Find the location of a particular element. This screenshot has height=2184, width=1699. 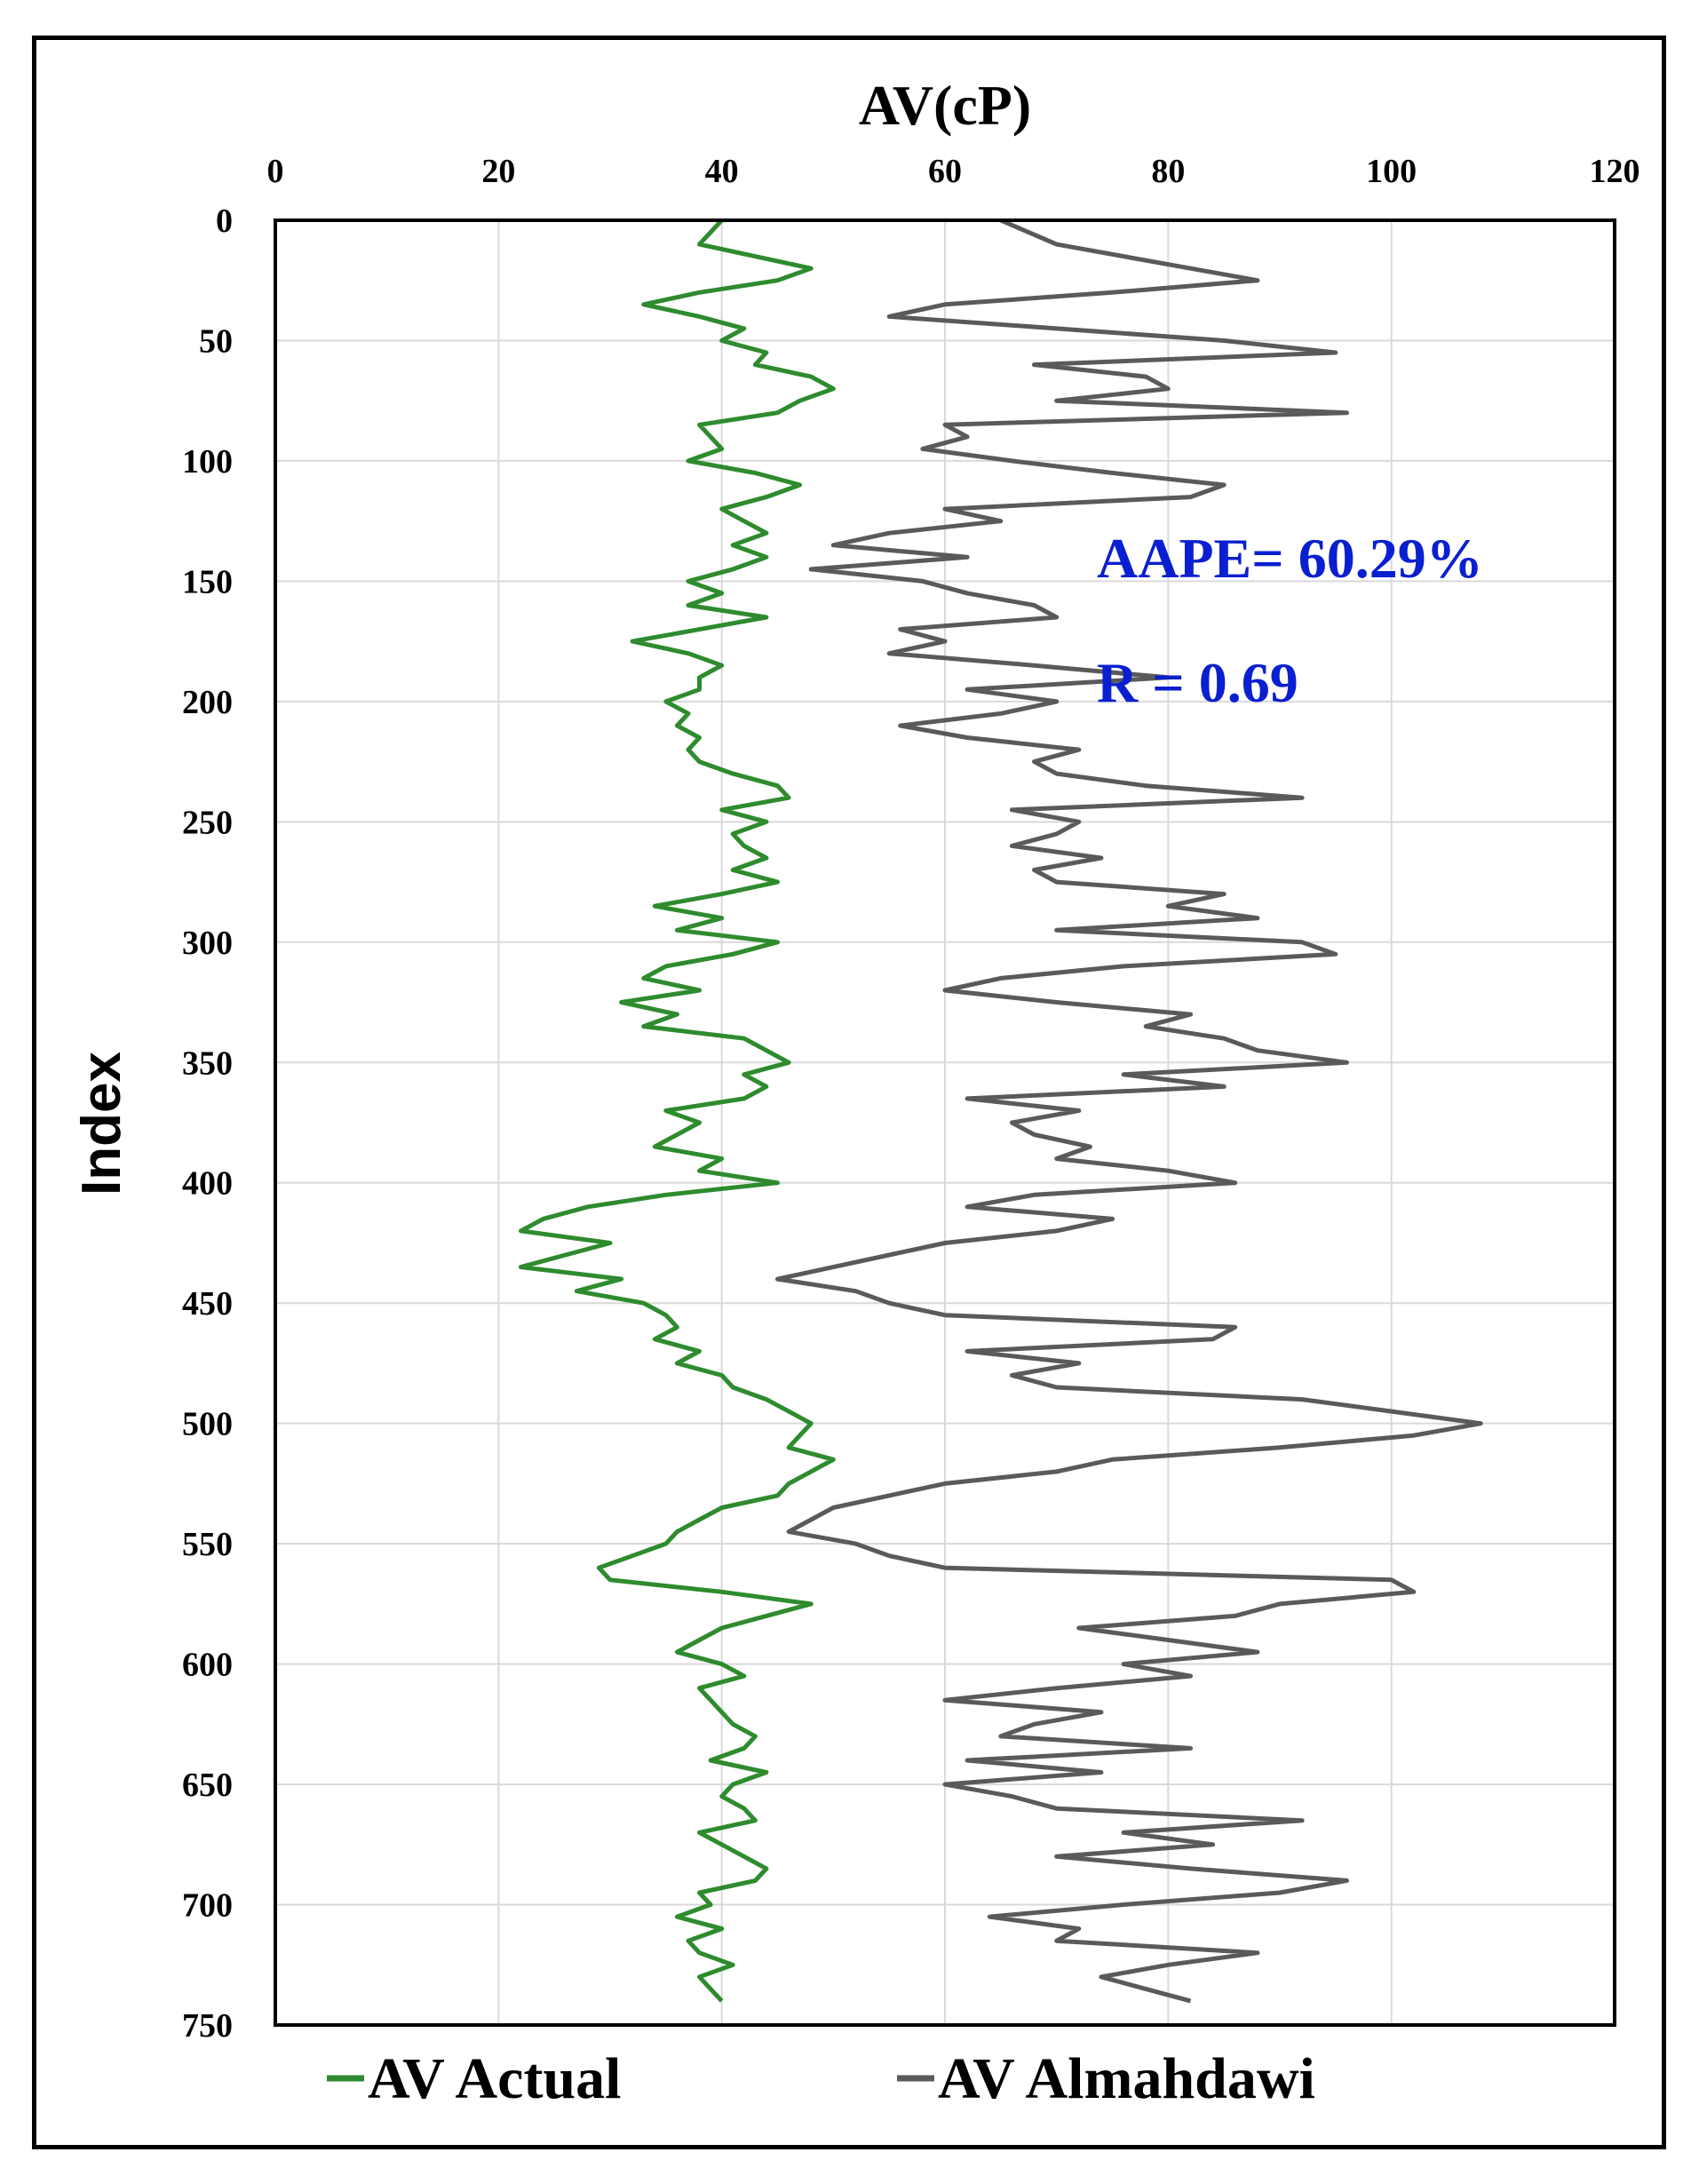

y-tick-label: 350 is located at coordinates (207, 1063).